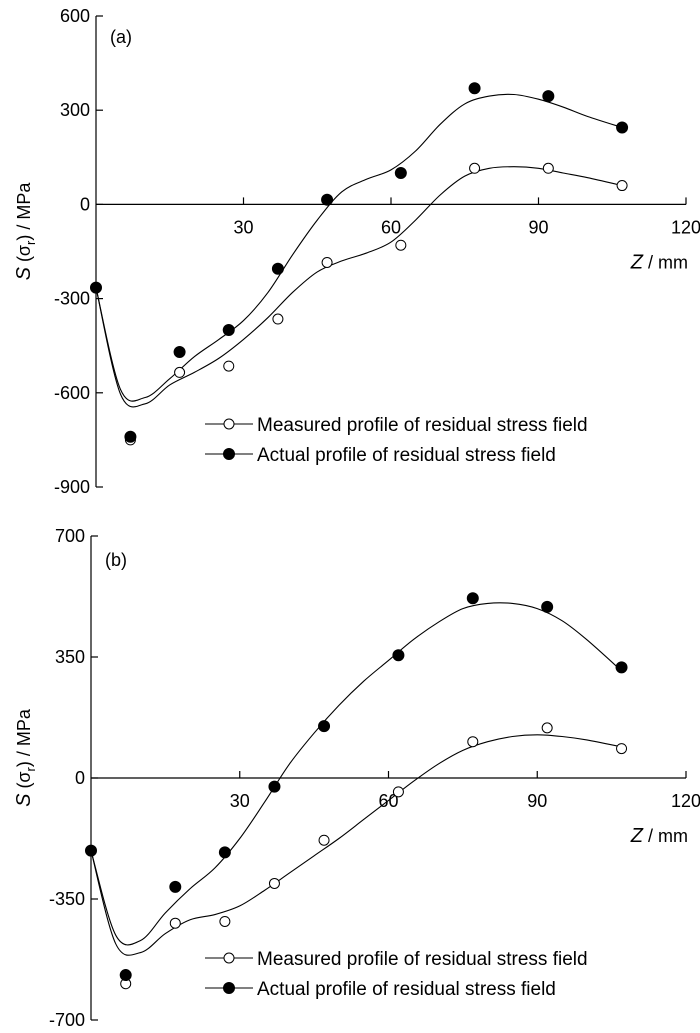 The image size is (700, 1033). Describe the element at coordinates (70, 657) in the screenshot. I see `y-tick-label: 350` at that location.